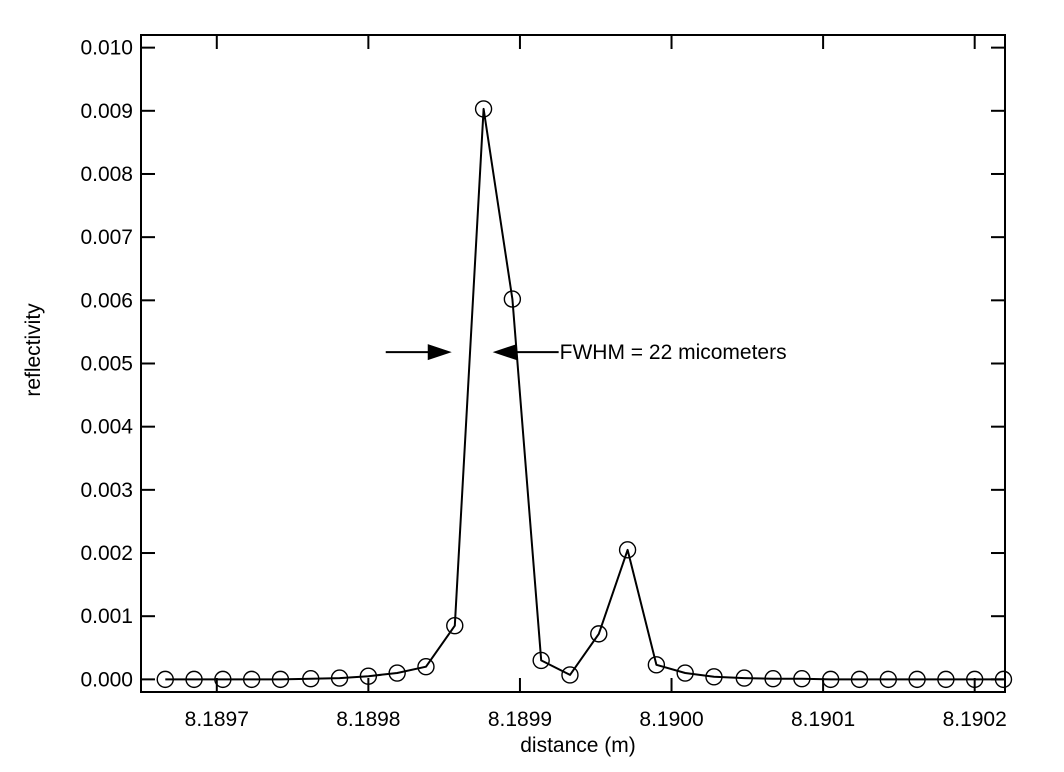  I want to click on x-tick-label: 8.1901, so click(823, 719).